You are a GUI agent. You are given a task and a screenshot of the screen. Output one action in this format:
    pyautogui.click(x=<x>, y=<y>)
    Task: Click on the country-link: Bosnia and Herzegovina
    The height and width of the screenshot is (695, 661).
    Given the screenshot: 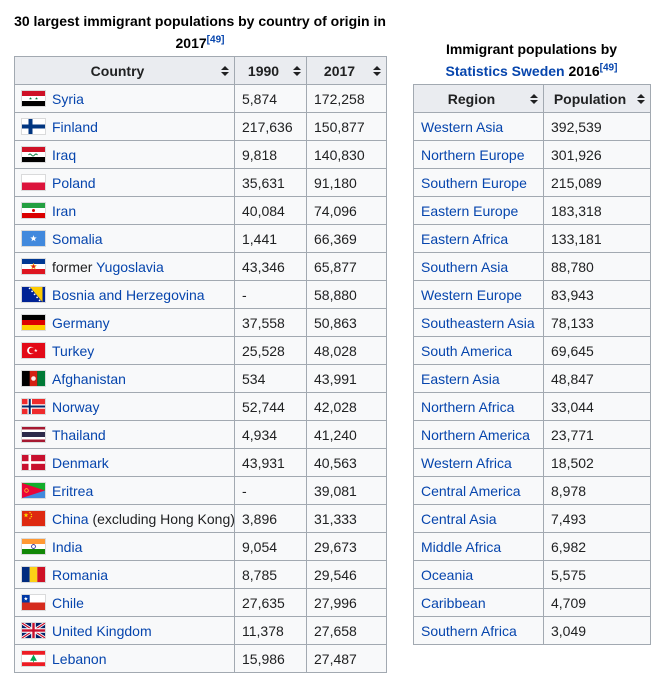 What is the action you would take?
    pyautogui.click(x=128, y=294)
    